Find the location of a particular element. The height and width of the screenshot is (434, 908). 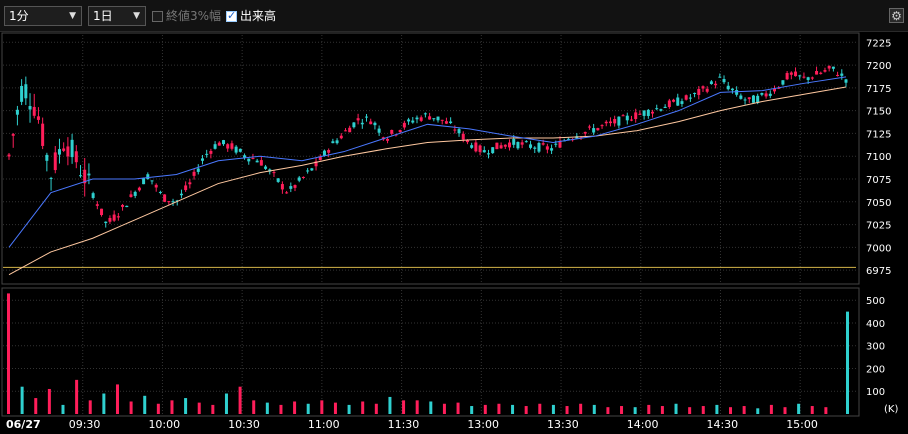

price-tick-label: 7000 is located at coordinates (878, 248).